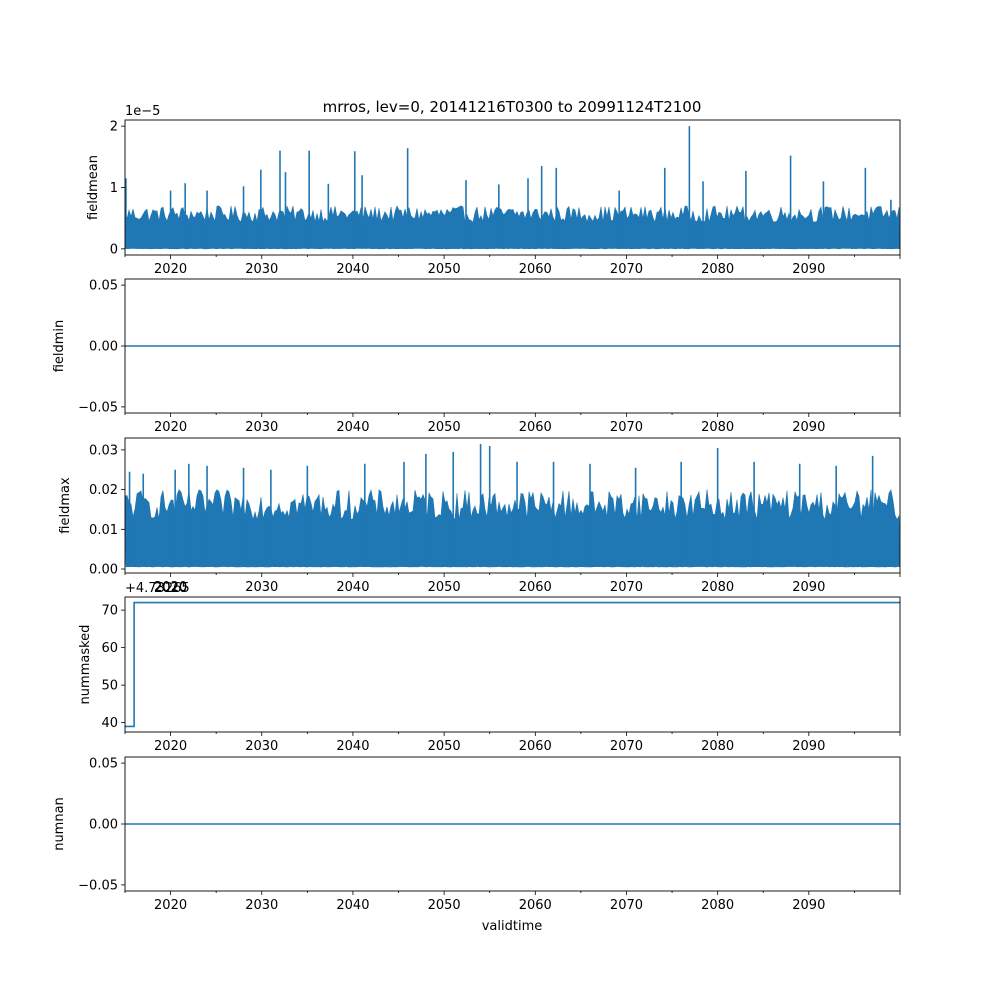 The width and height of the screenshot is (1000, 1000). Describe the element at coordinates (93, 187) in the screenshot. I see `y-axis-label: fieldmean` at that location.